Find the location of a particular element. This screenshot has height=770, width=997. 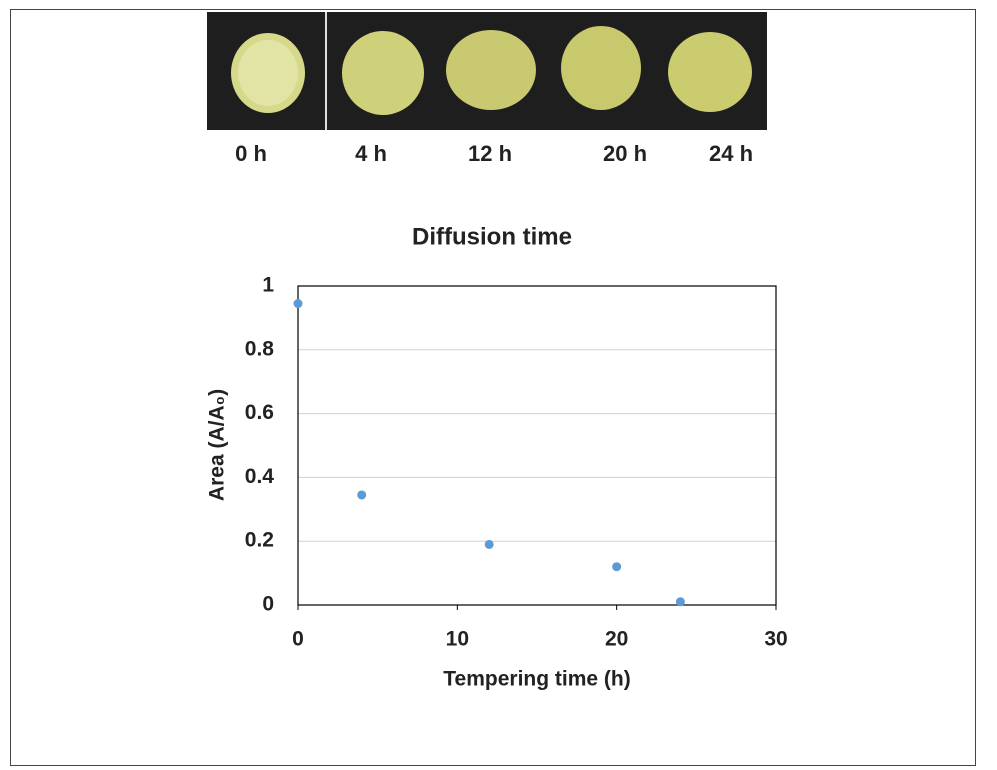

photo-label: 12 h is located at coordinates (490, 153).